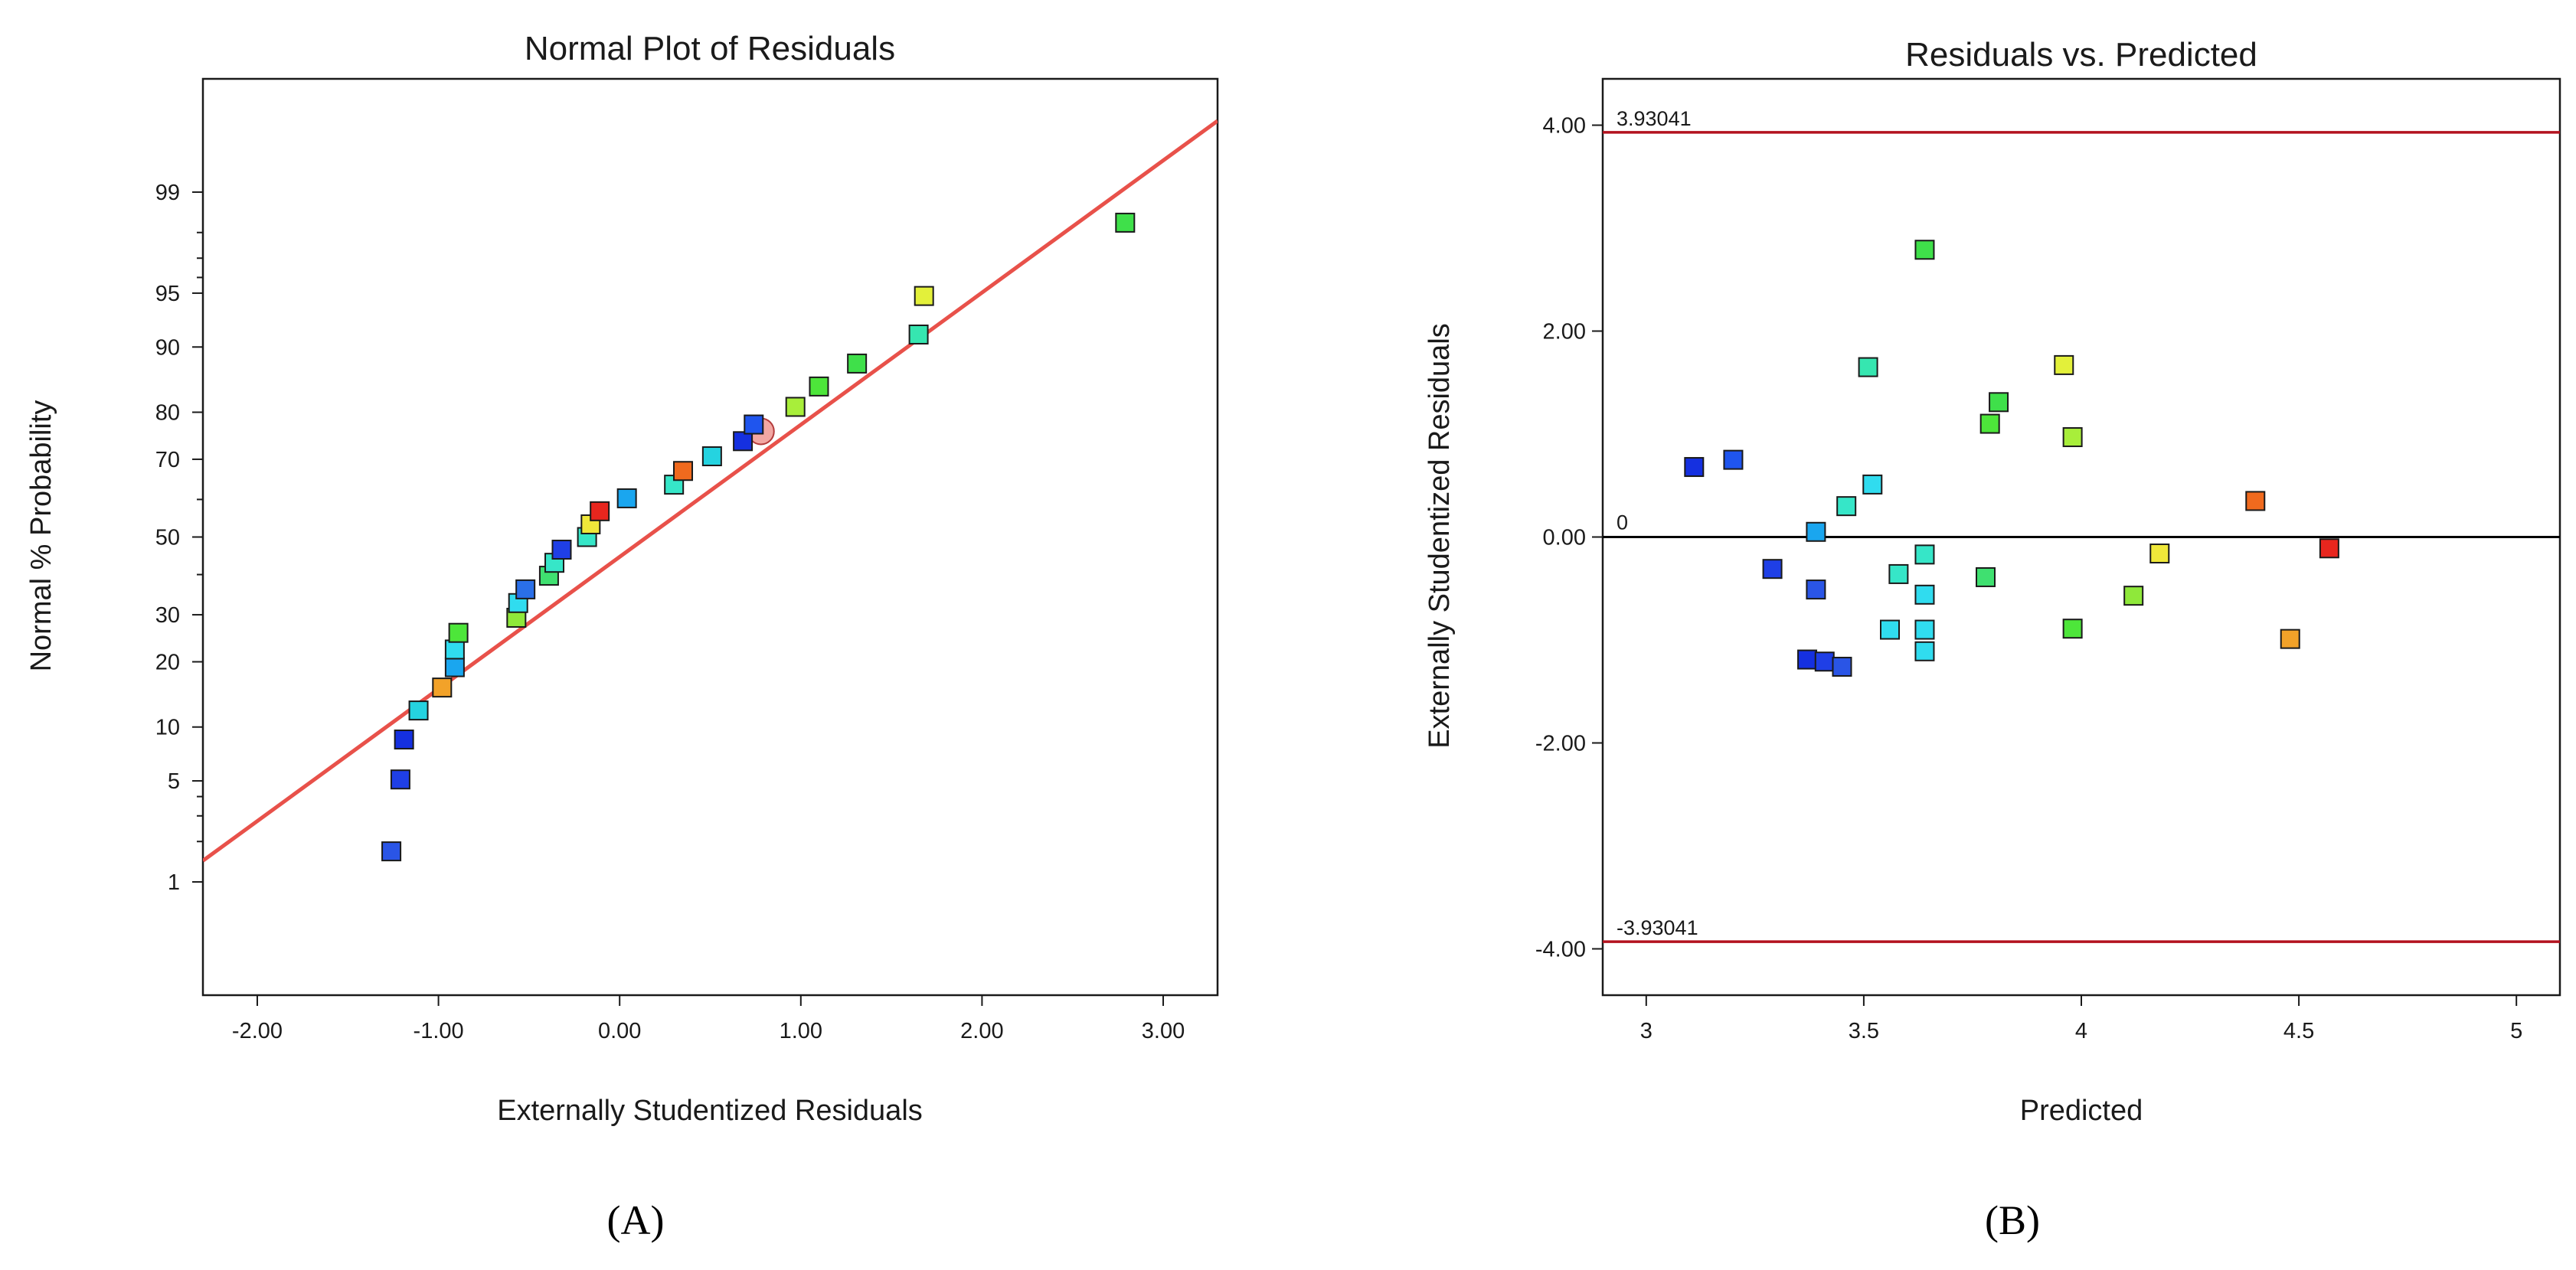 Image resolution: width=2576 pixels, height=1270 pixels. What do you see at coordinates (801, 1031) in the screenshot?
I see `x-tick-label: 1.00` at bounding box center [801, 1031].